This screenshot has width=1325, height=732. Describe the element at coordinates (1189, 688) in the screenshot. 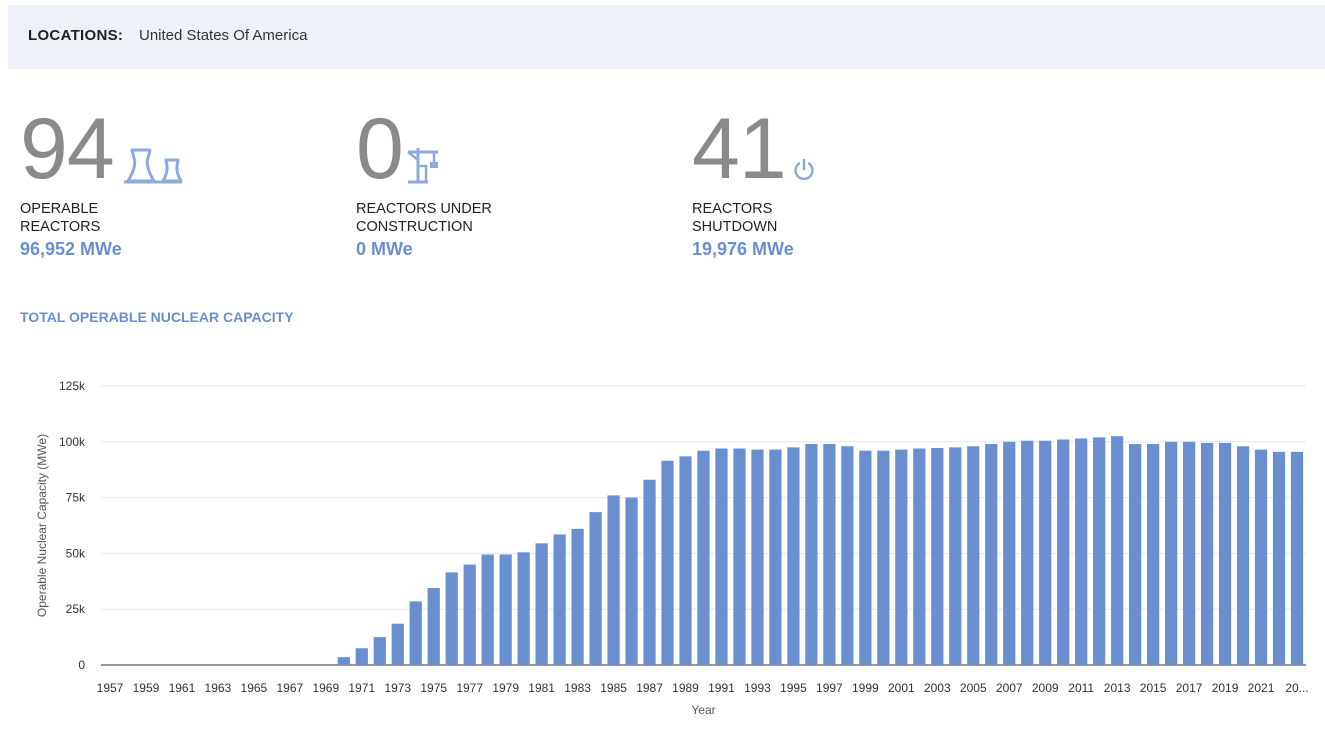

I see `x-tick-label: 2017` at that location.